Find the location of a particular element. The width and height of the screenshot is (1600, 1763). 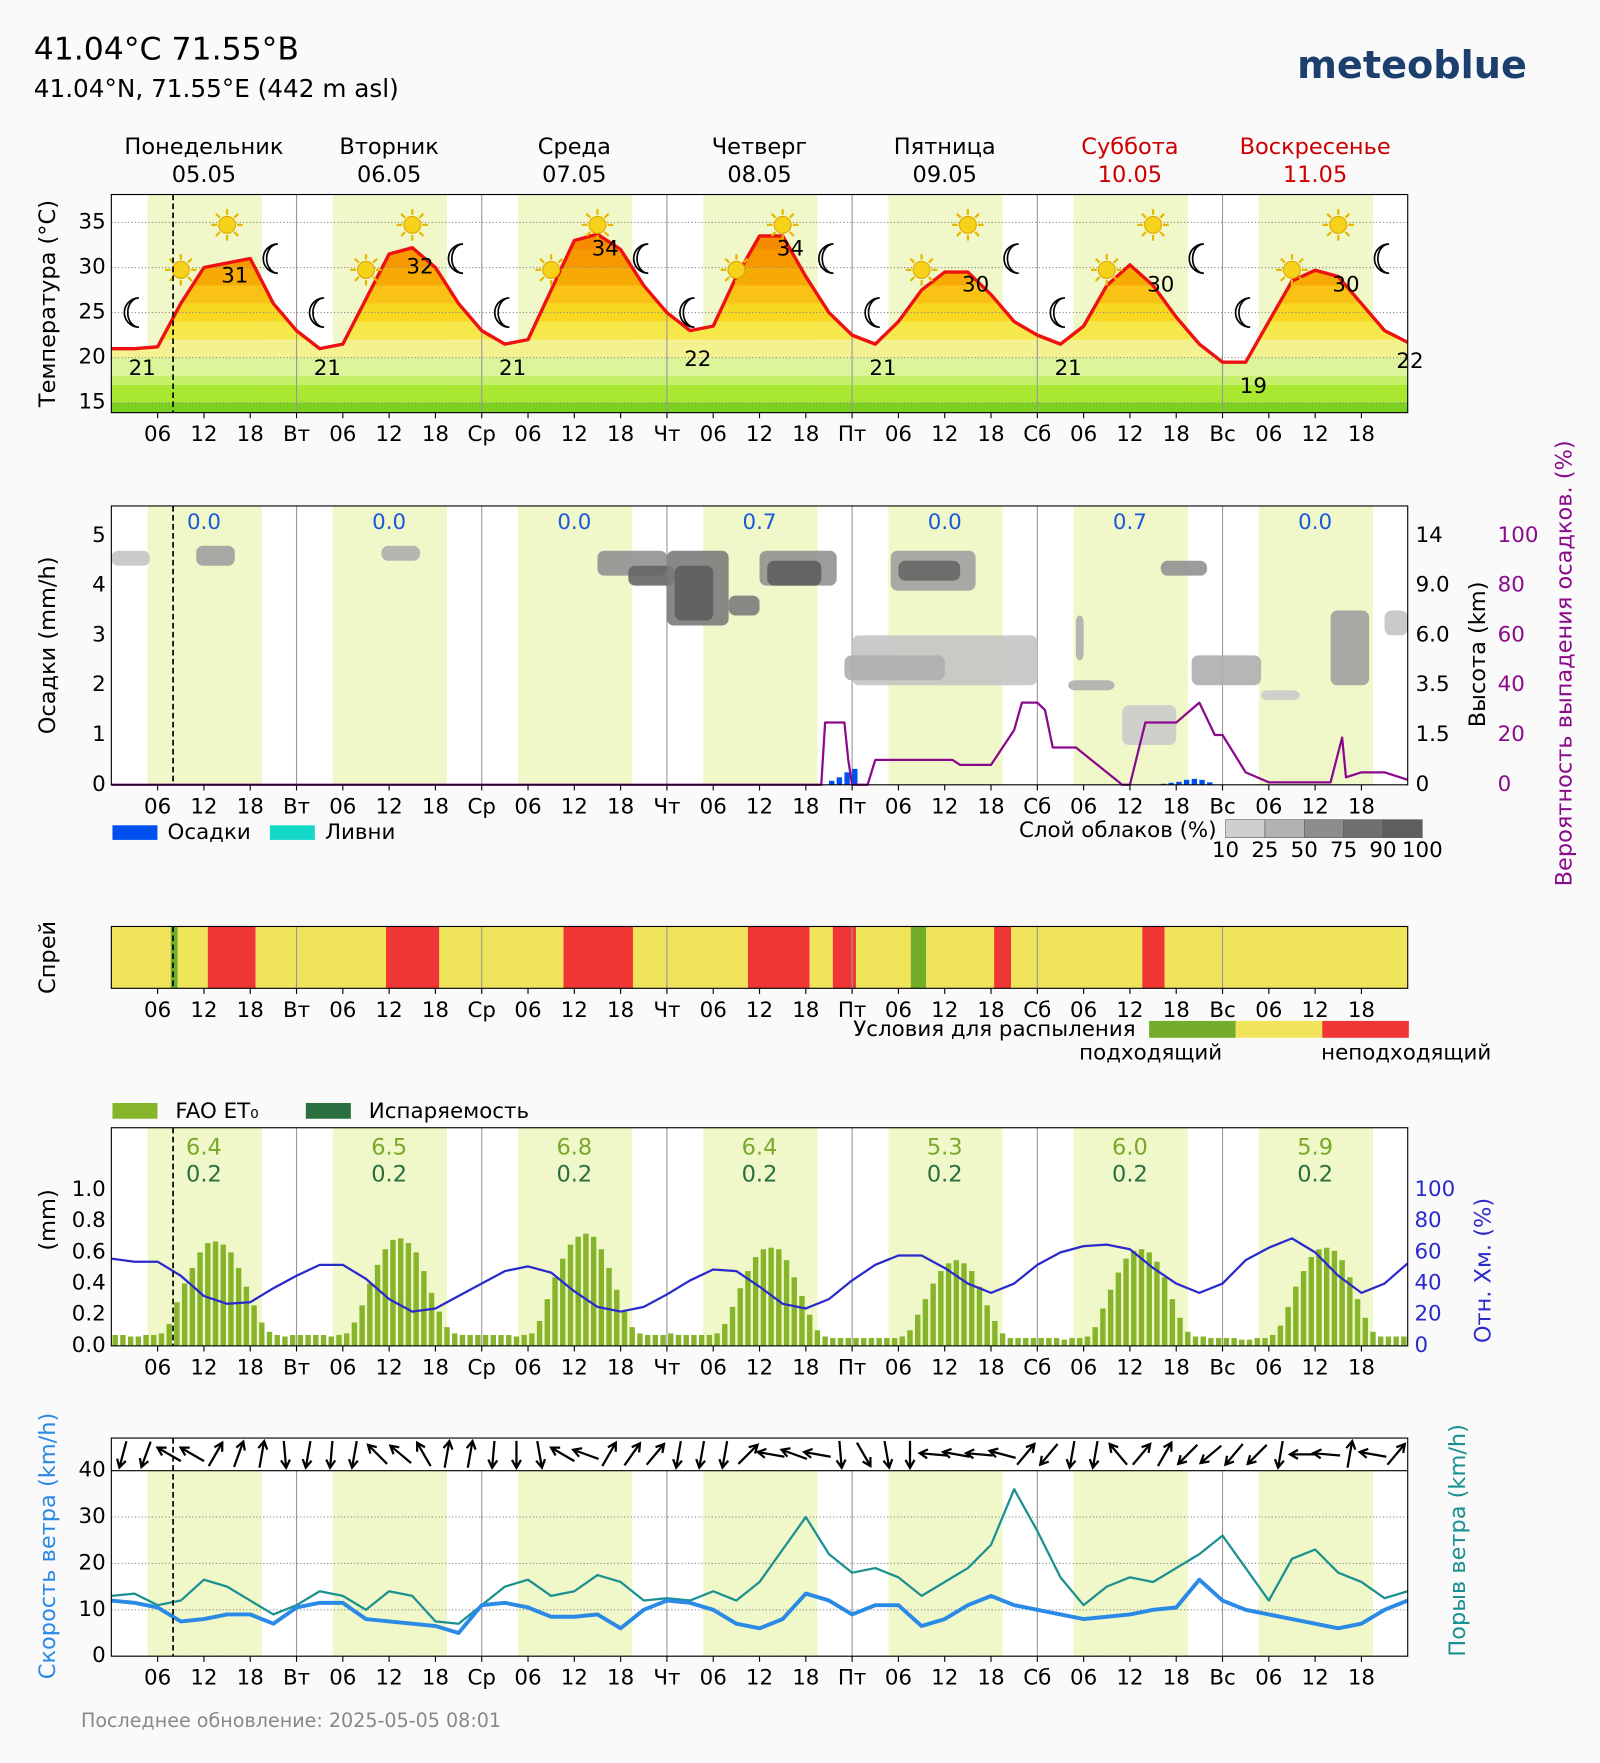

y-tick-label: 40 is located at coordinates (92, 1470).